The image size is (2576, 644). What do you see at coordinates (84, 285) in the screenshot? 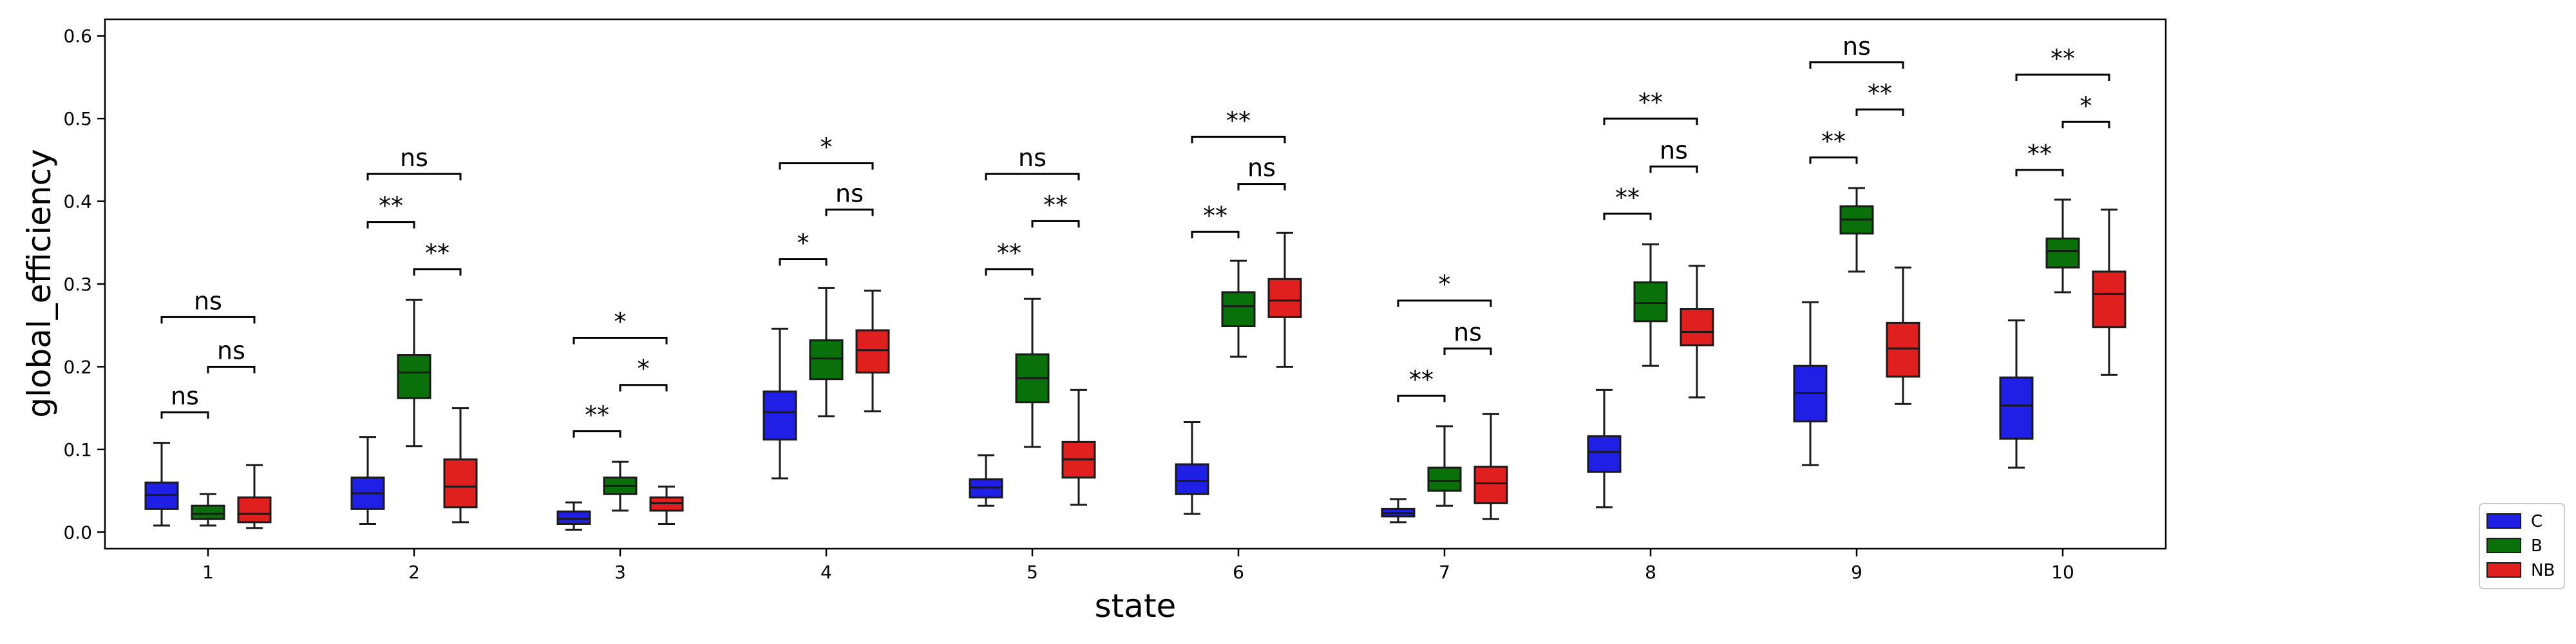
I see `y-axis: 0.0 0.1 0.2 0.3 0.4 0.5 0.6` at bounding box center [84, 285].